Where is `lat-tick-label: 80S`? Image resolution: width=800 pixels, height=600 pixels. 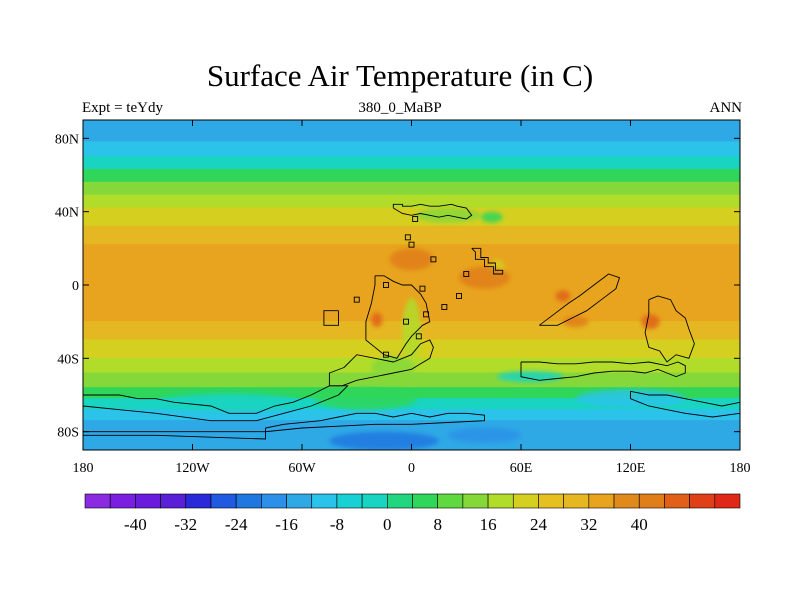 lat-tick-label: 80S is located at coordinates (68, 433).